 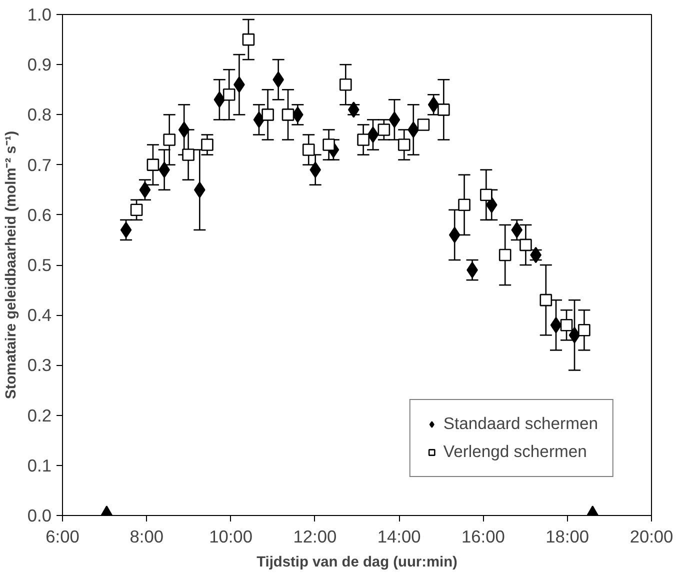 What do you see at coordinates (39, 214) in the screenshot?
I see `y-tick-label: 0.6` at bounding box center [39, 214].